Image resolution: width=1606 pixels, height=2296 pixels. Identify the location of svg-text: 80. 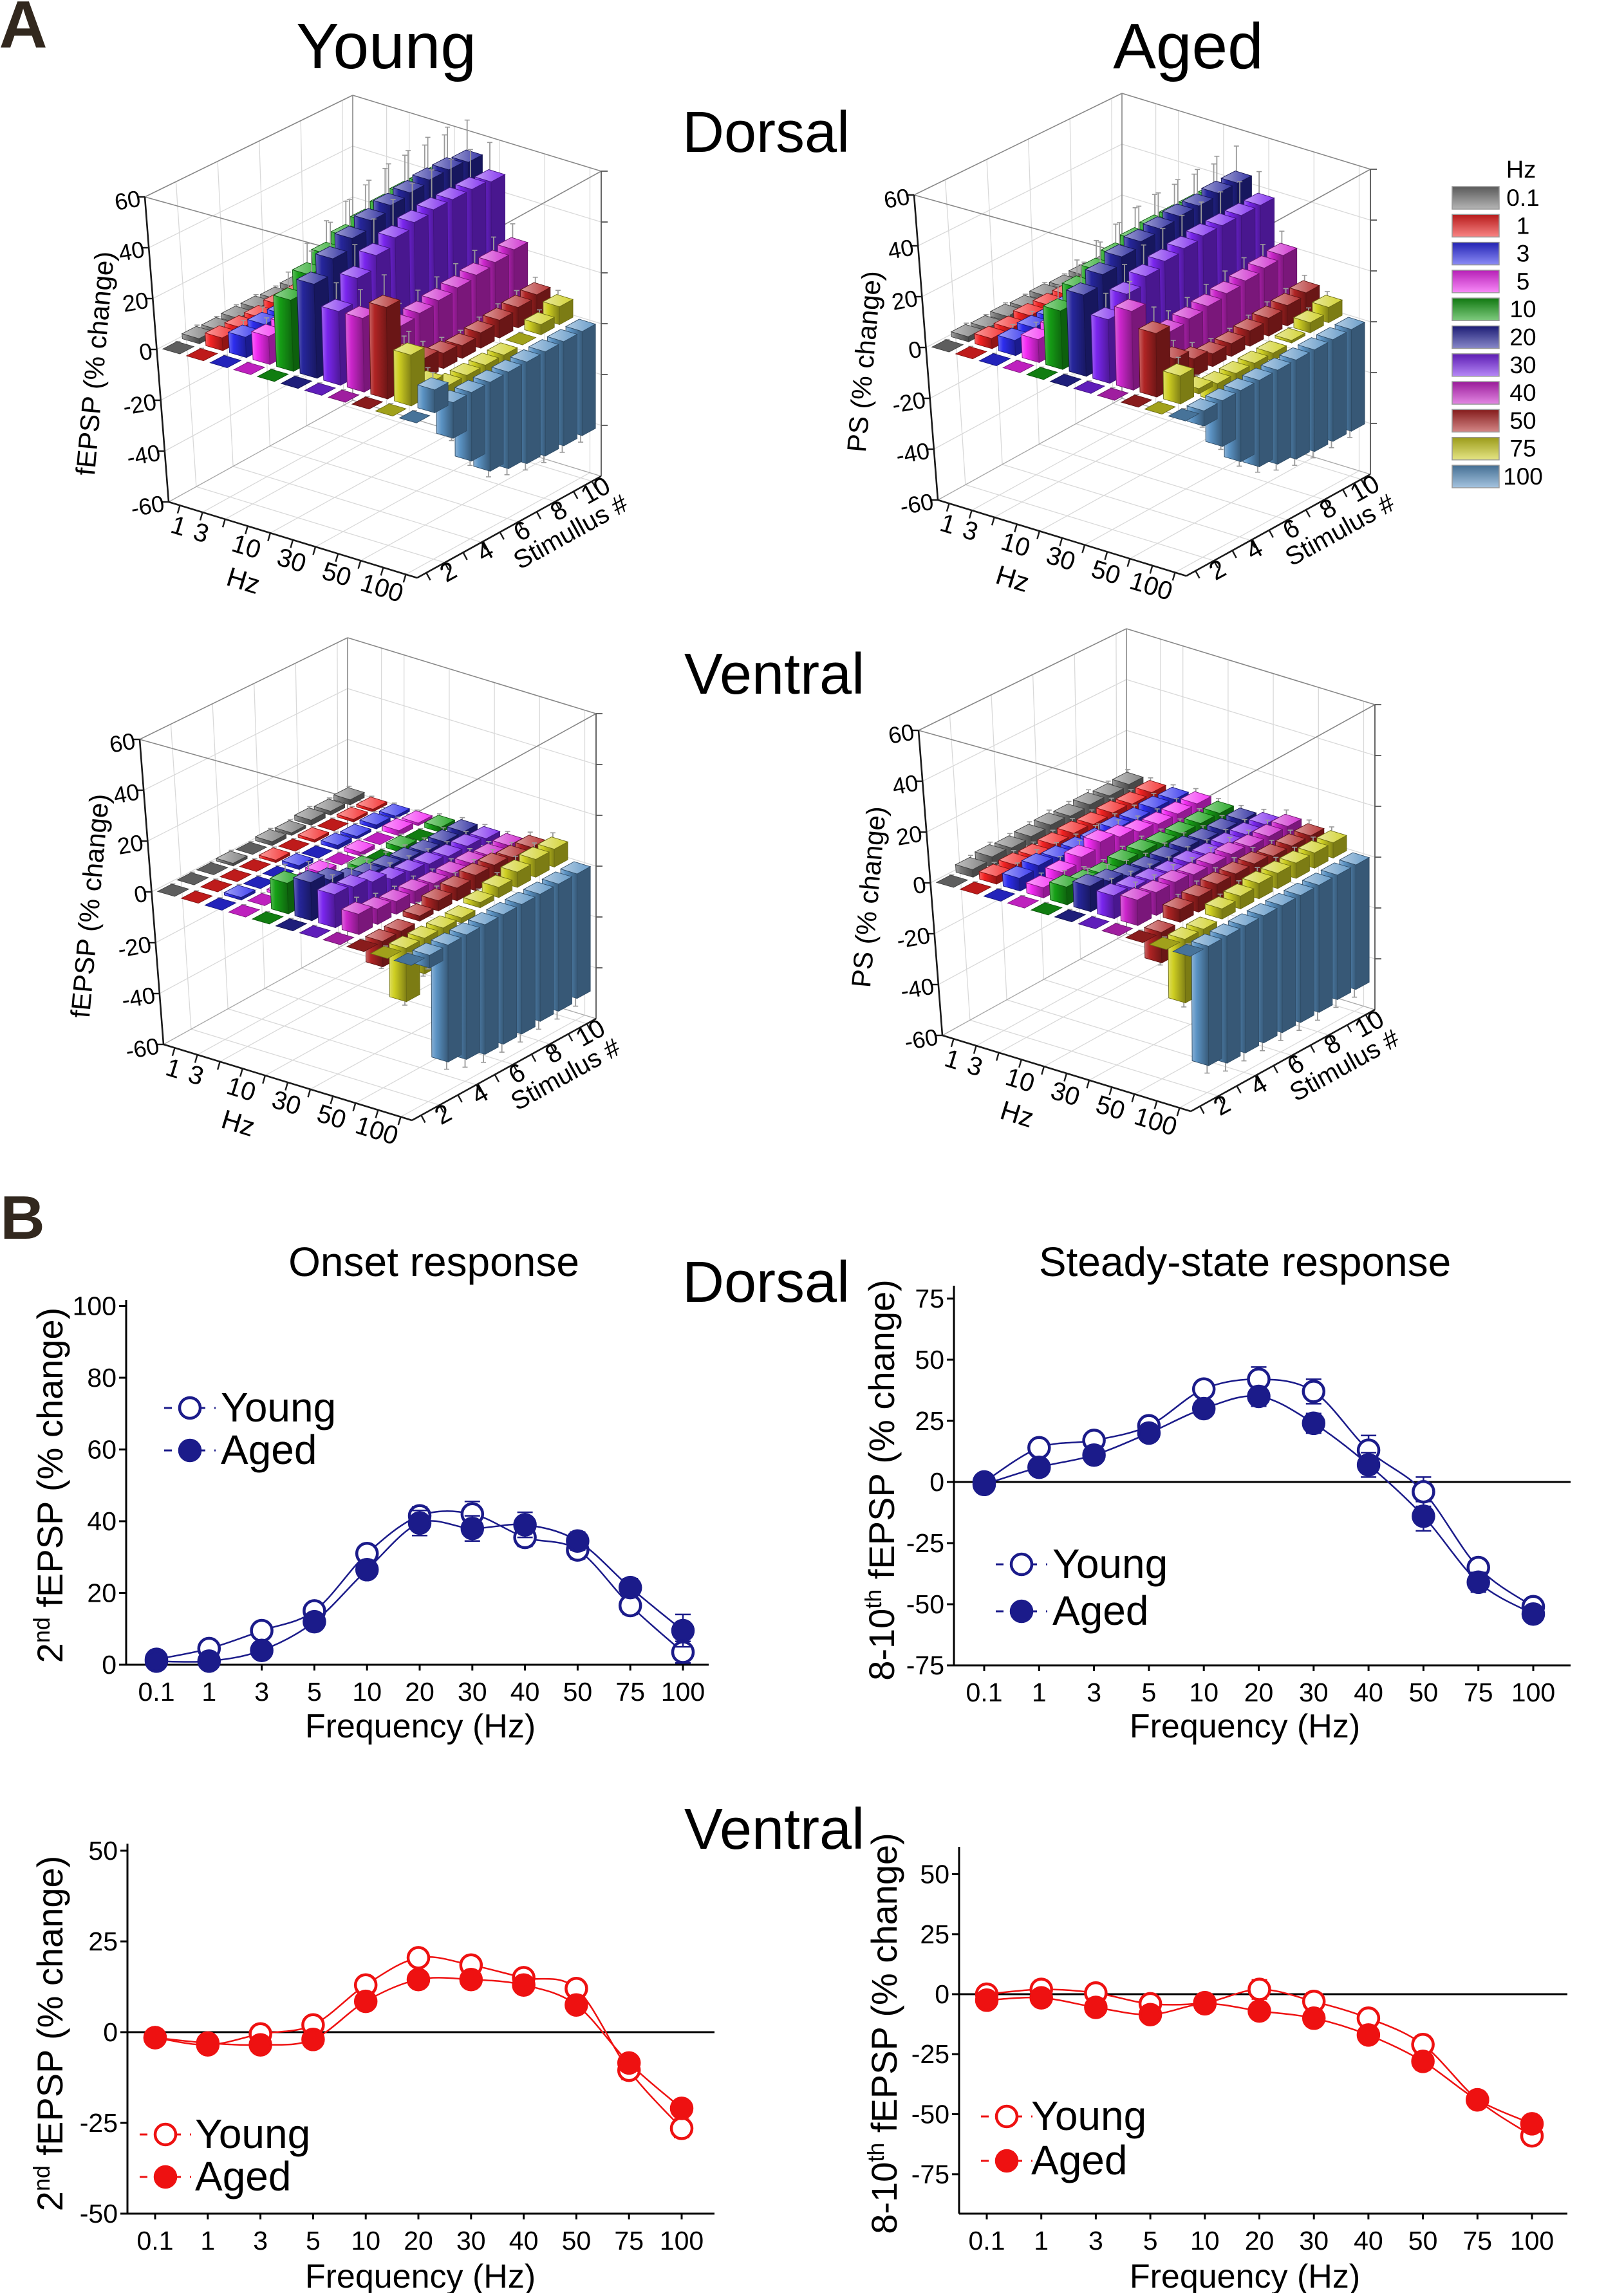
(102, 1378).